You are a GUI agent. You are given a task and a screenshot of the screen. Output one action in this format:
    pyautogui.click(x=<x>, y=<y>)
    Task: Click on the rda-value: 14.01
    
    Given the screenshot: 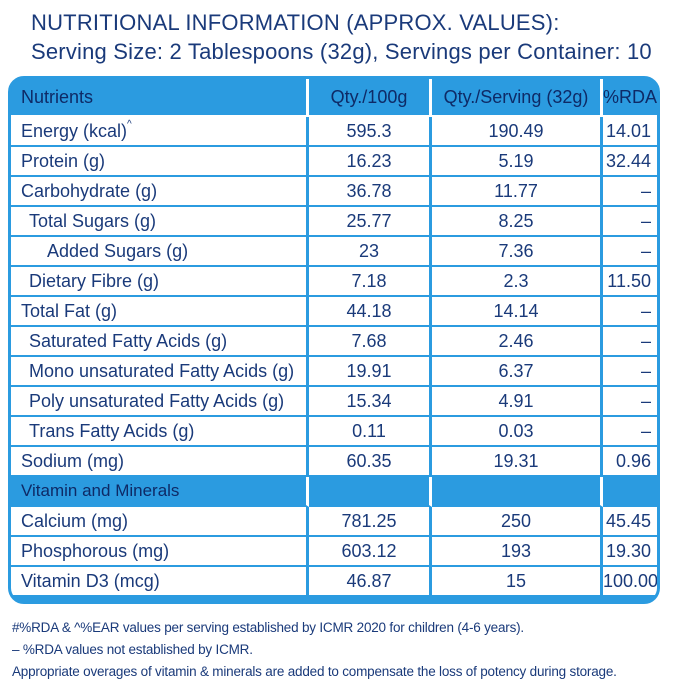 What is the action you would take?
    pyautogui.click(x=630, y=132)
    